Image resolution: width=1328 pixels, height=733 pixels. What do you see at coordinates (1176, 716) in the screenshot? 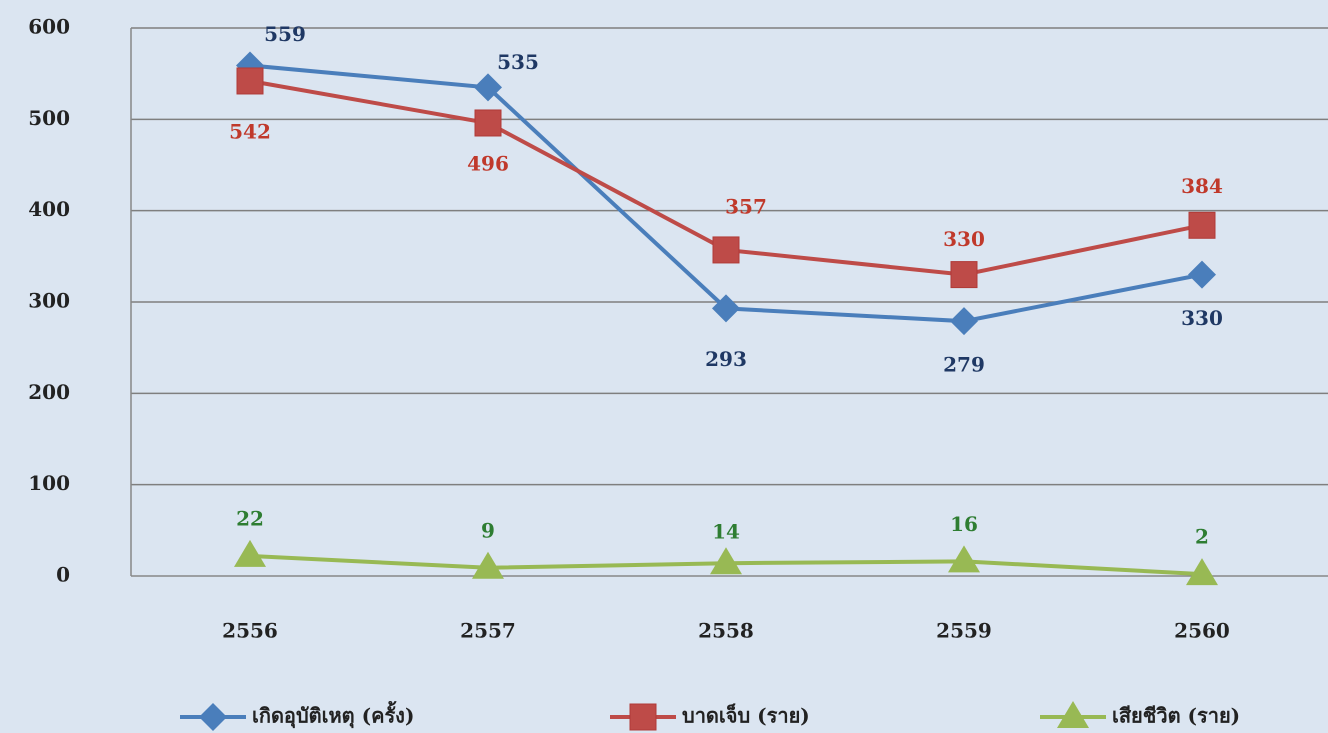
I see `legend-label: เสียชีวิต (ราย)` at bounding box center [1176, 716].